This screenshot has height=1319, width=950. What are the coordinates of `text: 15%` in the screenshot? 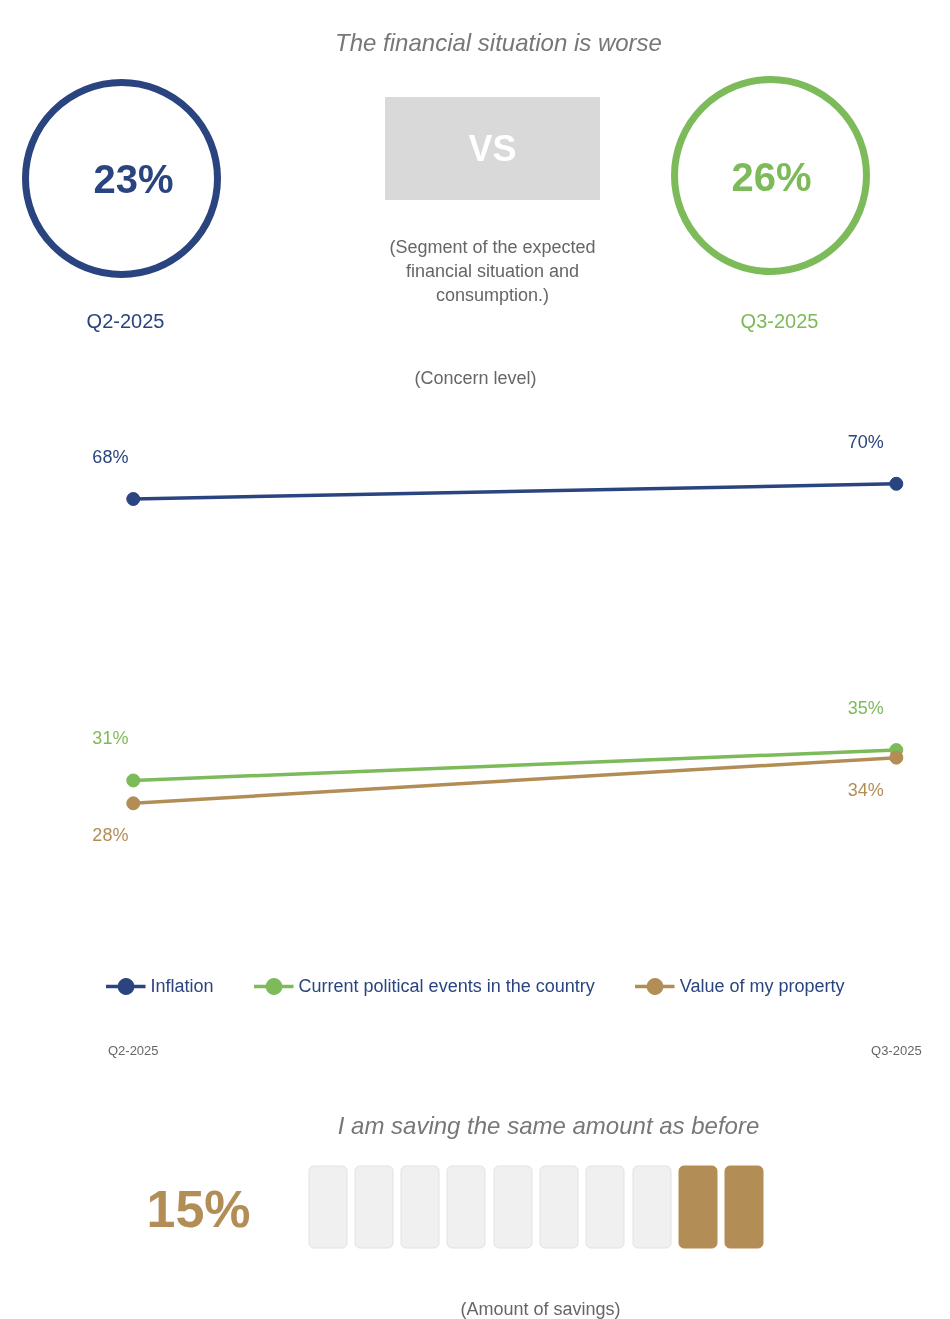 It's located at (198, 1208).